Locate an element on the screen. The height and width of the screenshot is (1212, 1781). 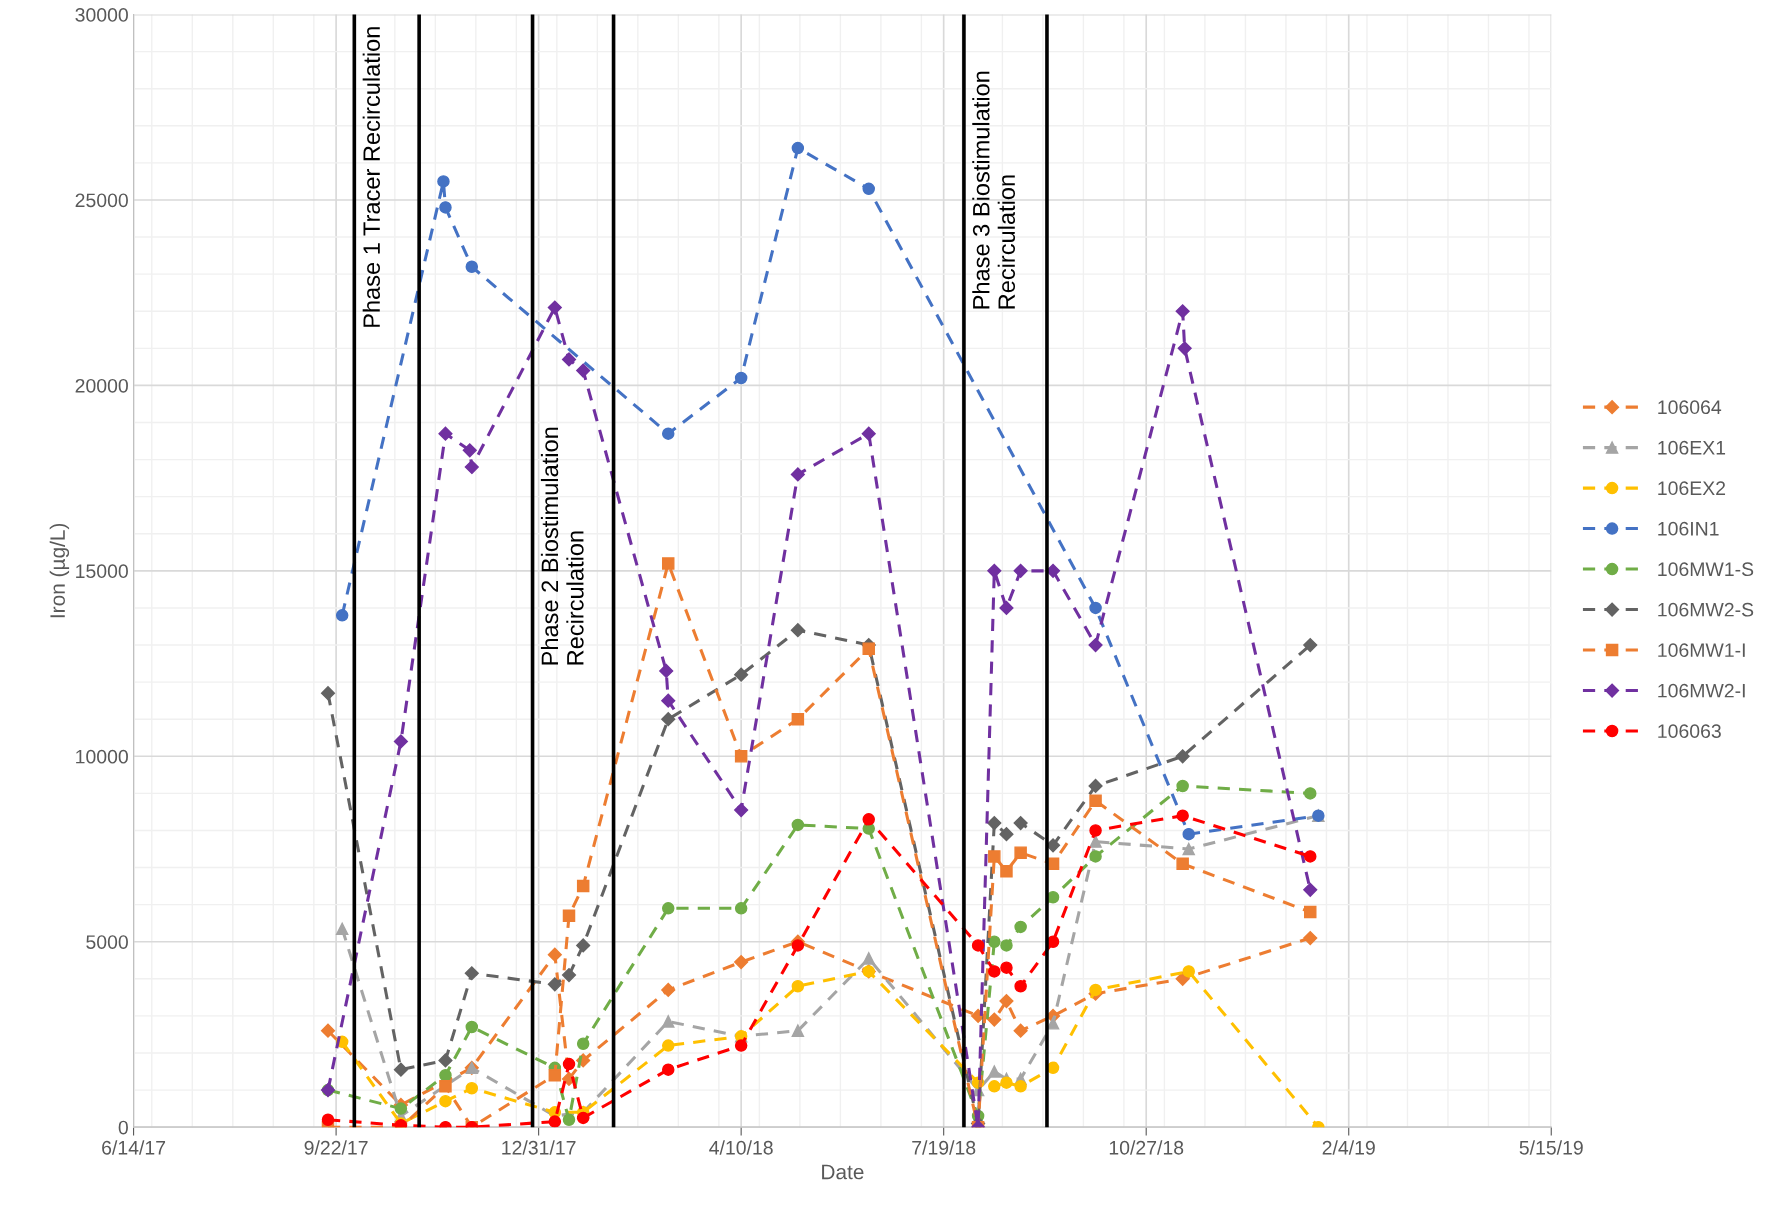
x-tick-label: 5/15/19 is located at coordinates (1551, 1147).